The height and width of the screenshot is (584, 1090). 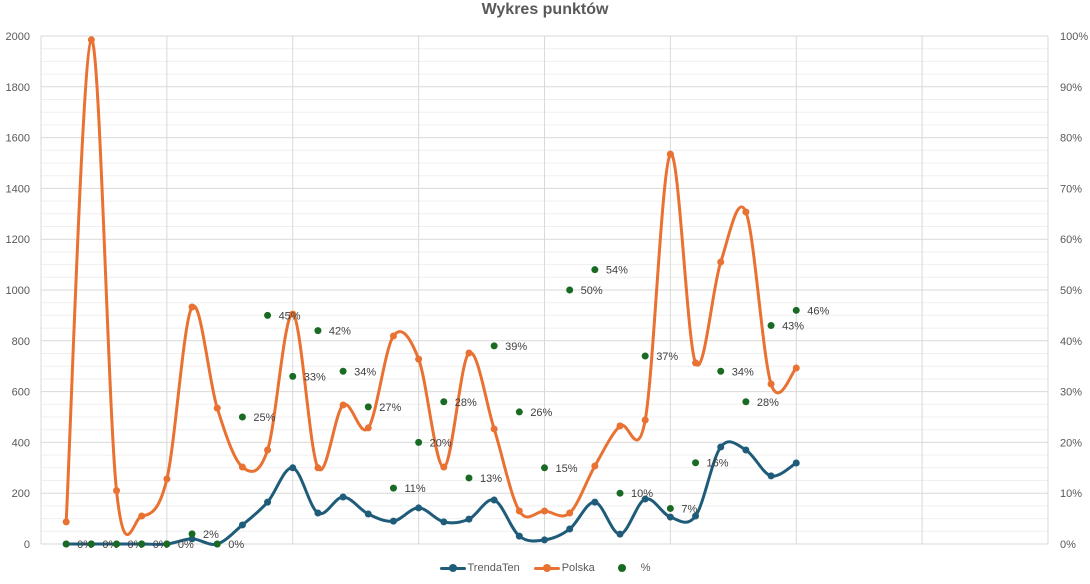 What do you see at coordinates (718, 464) in the screenshot?
I see `data-label: 16%` at bounding box center [718, 464].